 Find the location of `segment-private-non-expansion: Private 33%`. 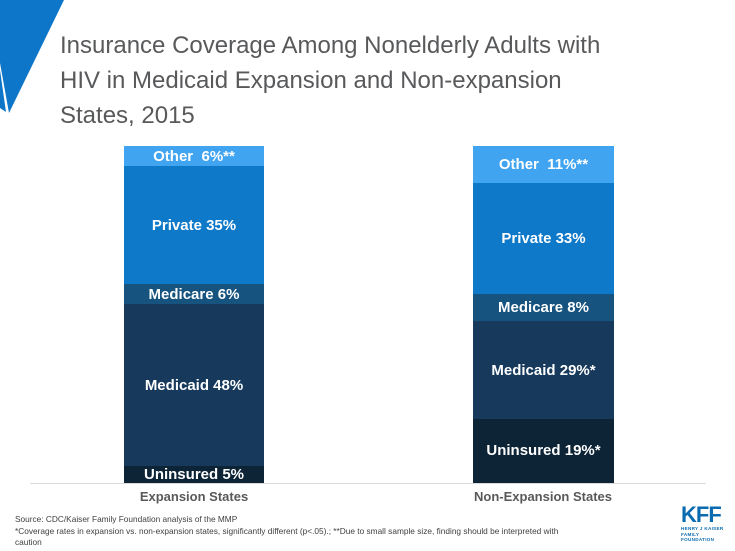

segment-private-non-expansion: Private 33% is located at coordinates (543, 239).